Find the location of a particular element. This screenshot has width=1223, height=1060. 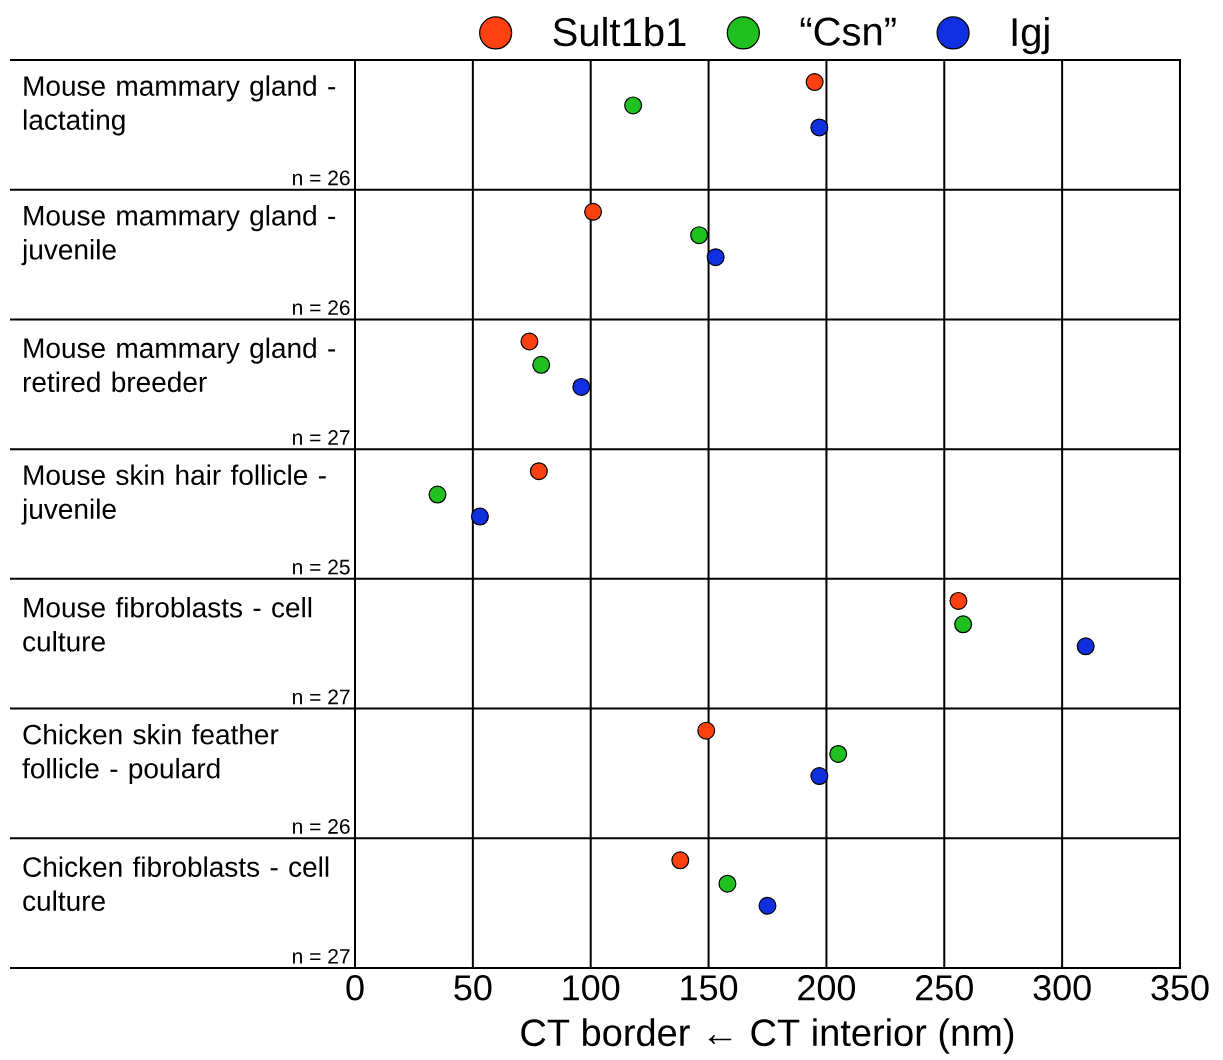

legend-label: Sult1b1 is located at coordinates (619, 31).